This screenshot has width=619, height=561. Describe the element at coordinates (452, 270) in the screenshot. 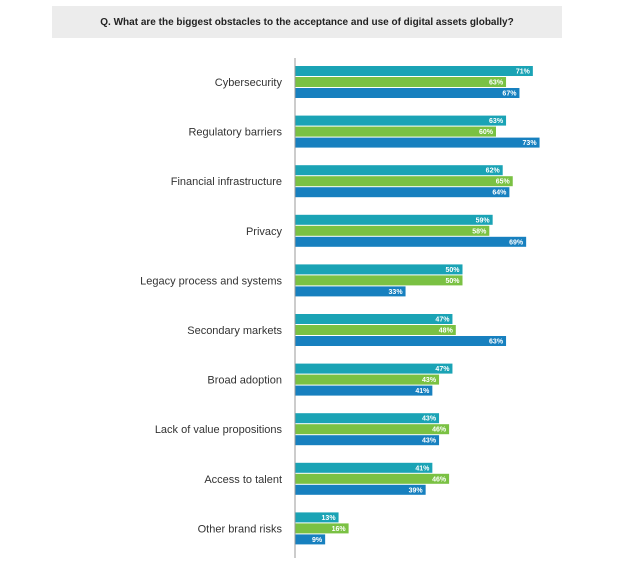

I see `value-label-legacy-process-and-systems-series-1: 50%` at that location.